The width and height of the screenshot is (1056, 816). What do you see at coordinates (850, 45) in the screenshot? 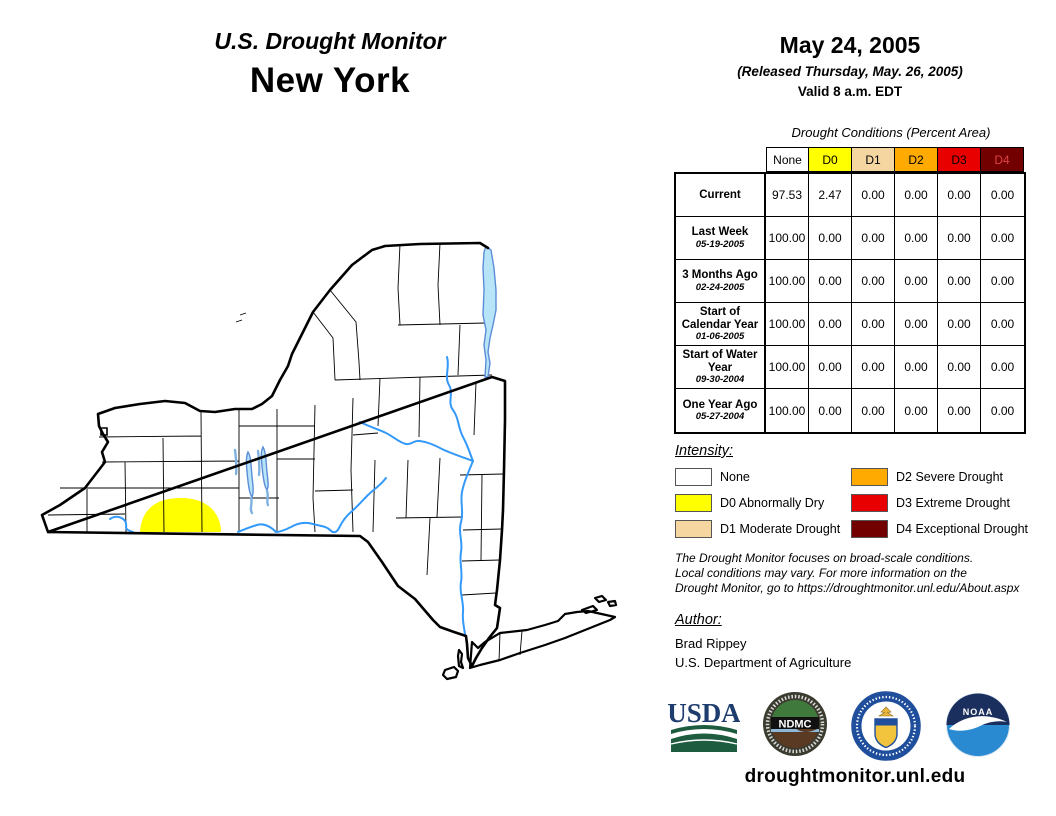
I see `map-date: May 24, 2005` at bounding box center [850, 45].